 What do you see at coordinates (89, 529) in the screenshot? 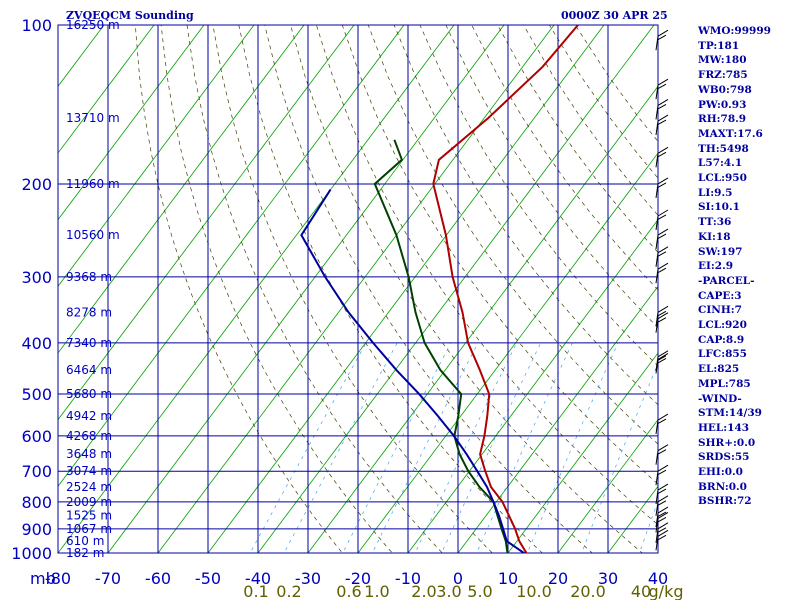
I see `height-label: 1067 m` at bounding box center [89, 529].